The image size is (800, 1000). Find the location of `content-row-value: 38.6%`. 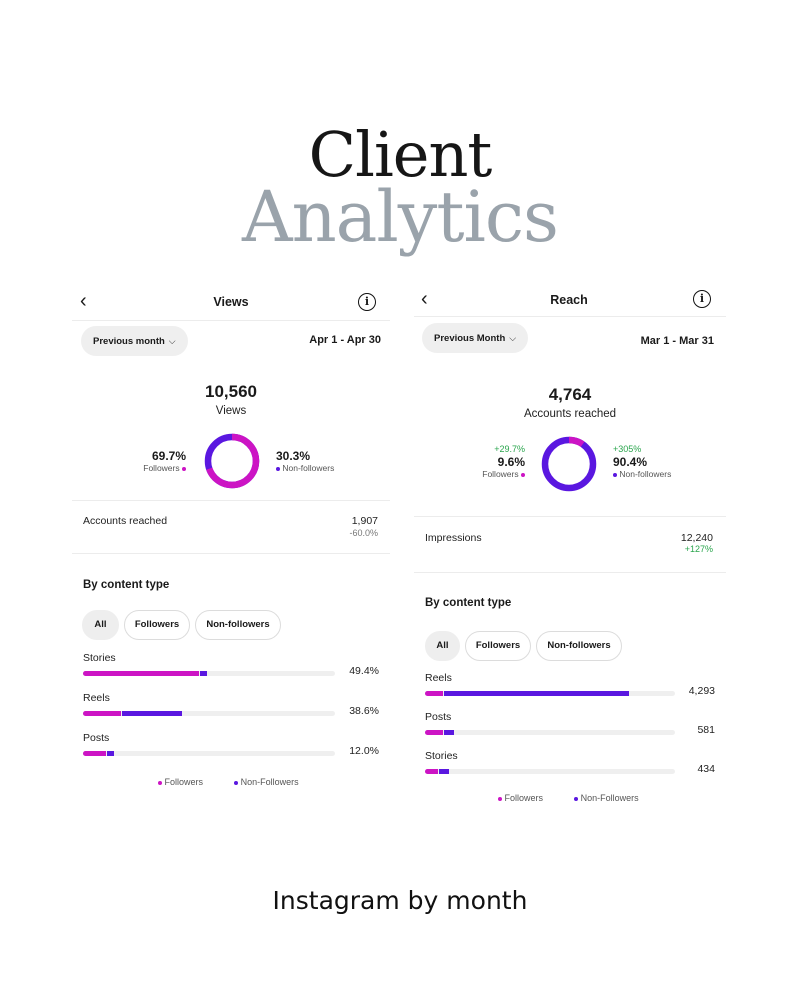

content-row-value: 38.6% is located at coordinates (364, 711).